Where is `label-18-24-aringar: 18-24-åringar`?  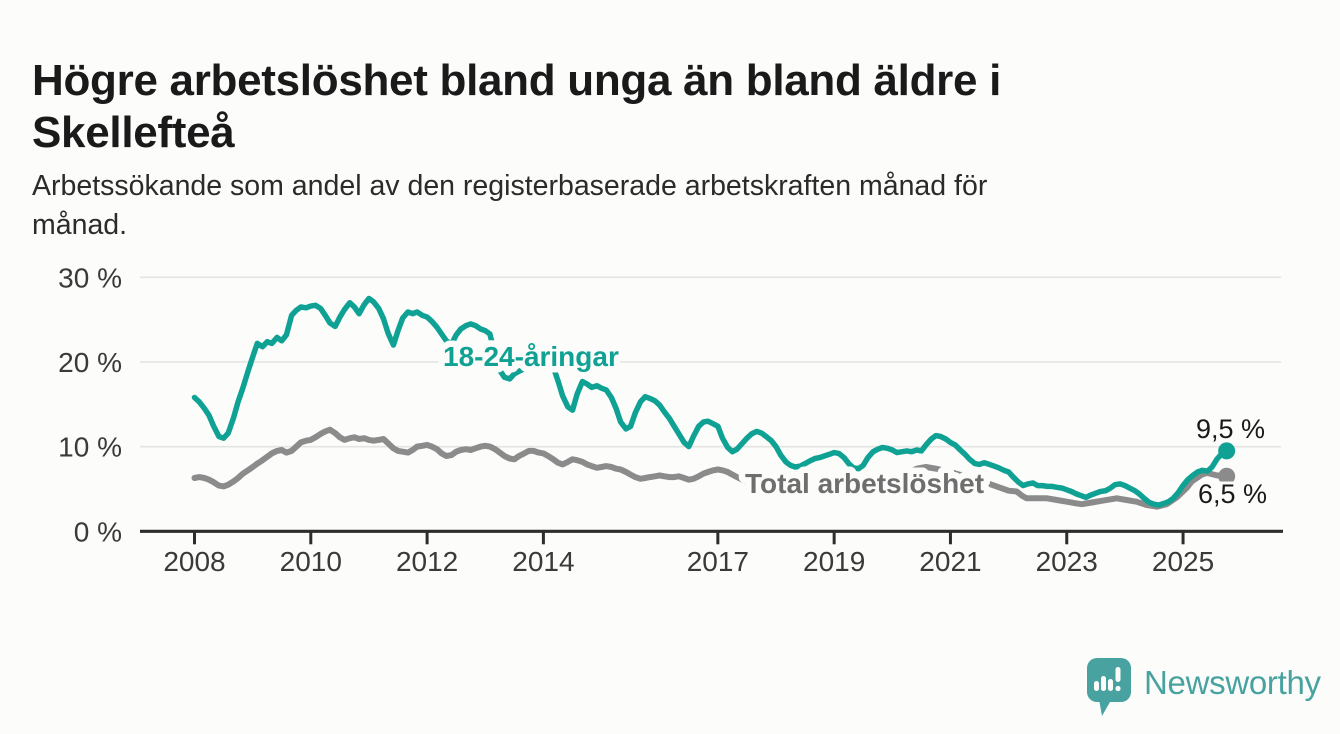 label-18-24-aringar: 18-24-åringar is located at coordinates (531, 356).